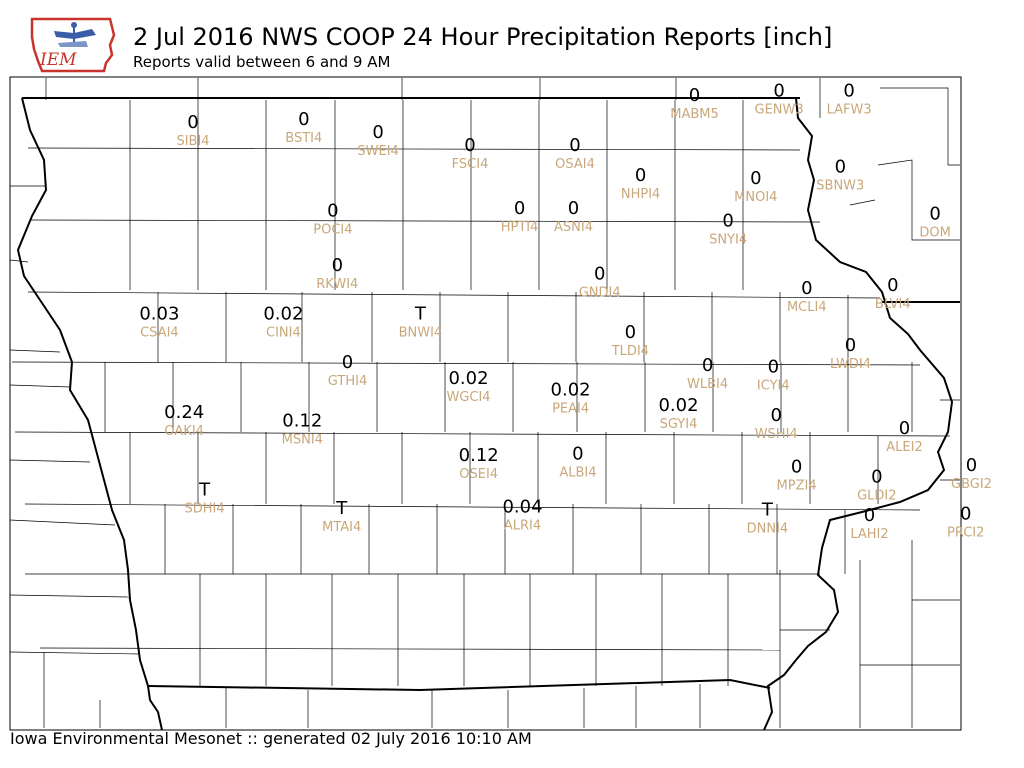 Image resolution: width=1024 pixels, height=768 pixels. What do you see at coordinates (283, 333) in the screenshot?
I see `station-id-label: CINI4` at bounding box center [283, 333].